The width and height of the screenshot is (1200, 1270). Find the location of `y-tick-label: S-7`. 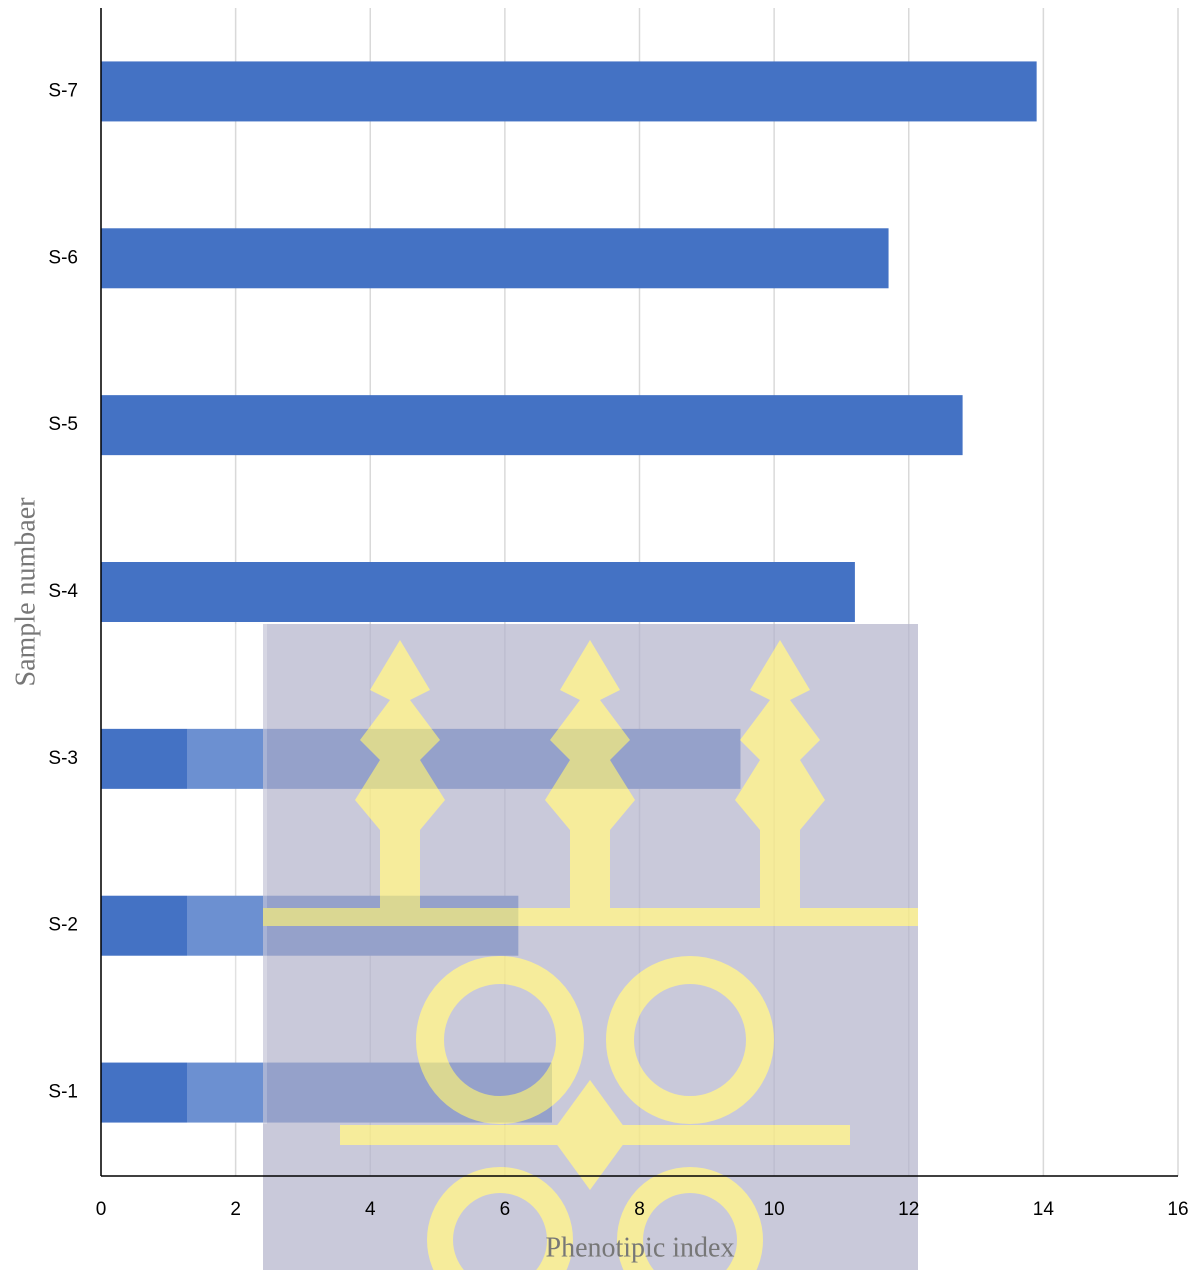

y-tick-label: S-7 is located at coordinates (63, 90).